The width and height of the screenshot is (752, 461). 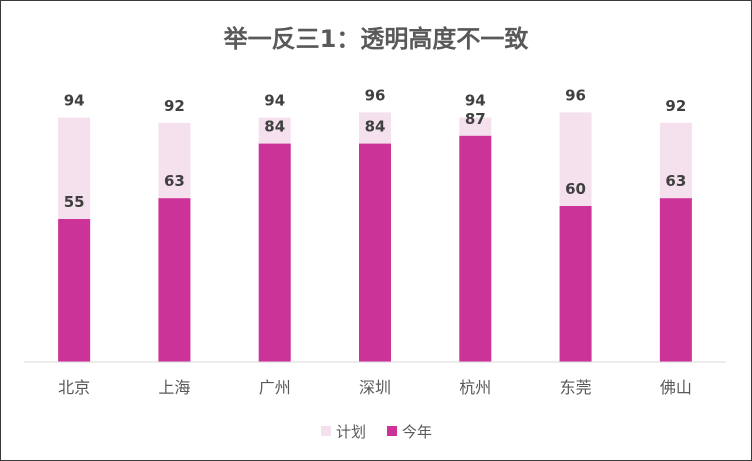 I want to click on x-tick-label-2: 广州, so click(x=275, y=387).